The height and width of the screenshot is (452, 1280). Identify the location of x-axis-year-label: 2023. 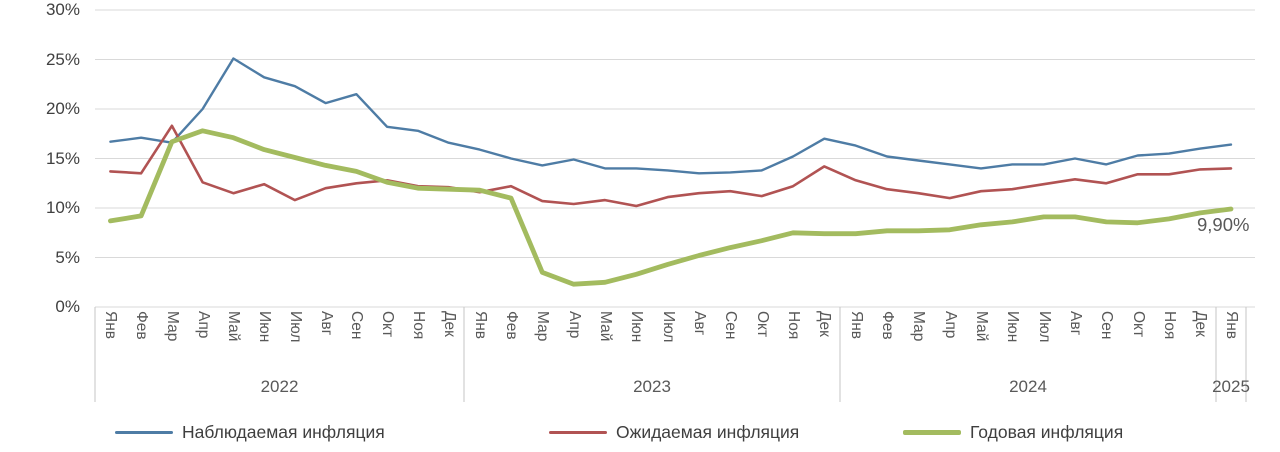
(652, 386).